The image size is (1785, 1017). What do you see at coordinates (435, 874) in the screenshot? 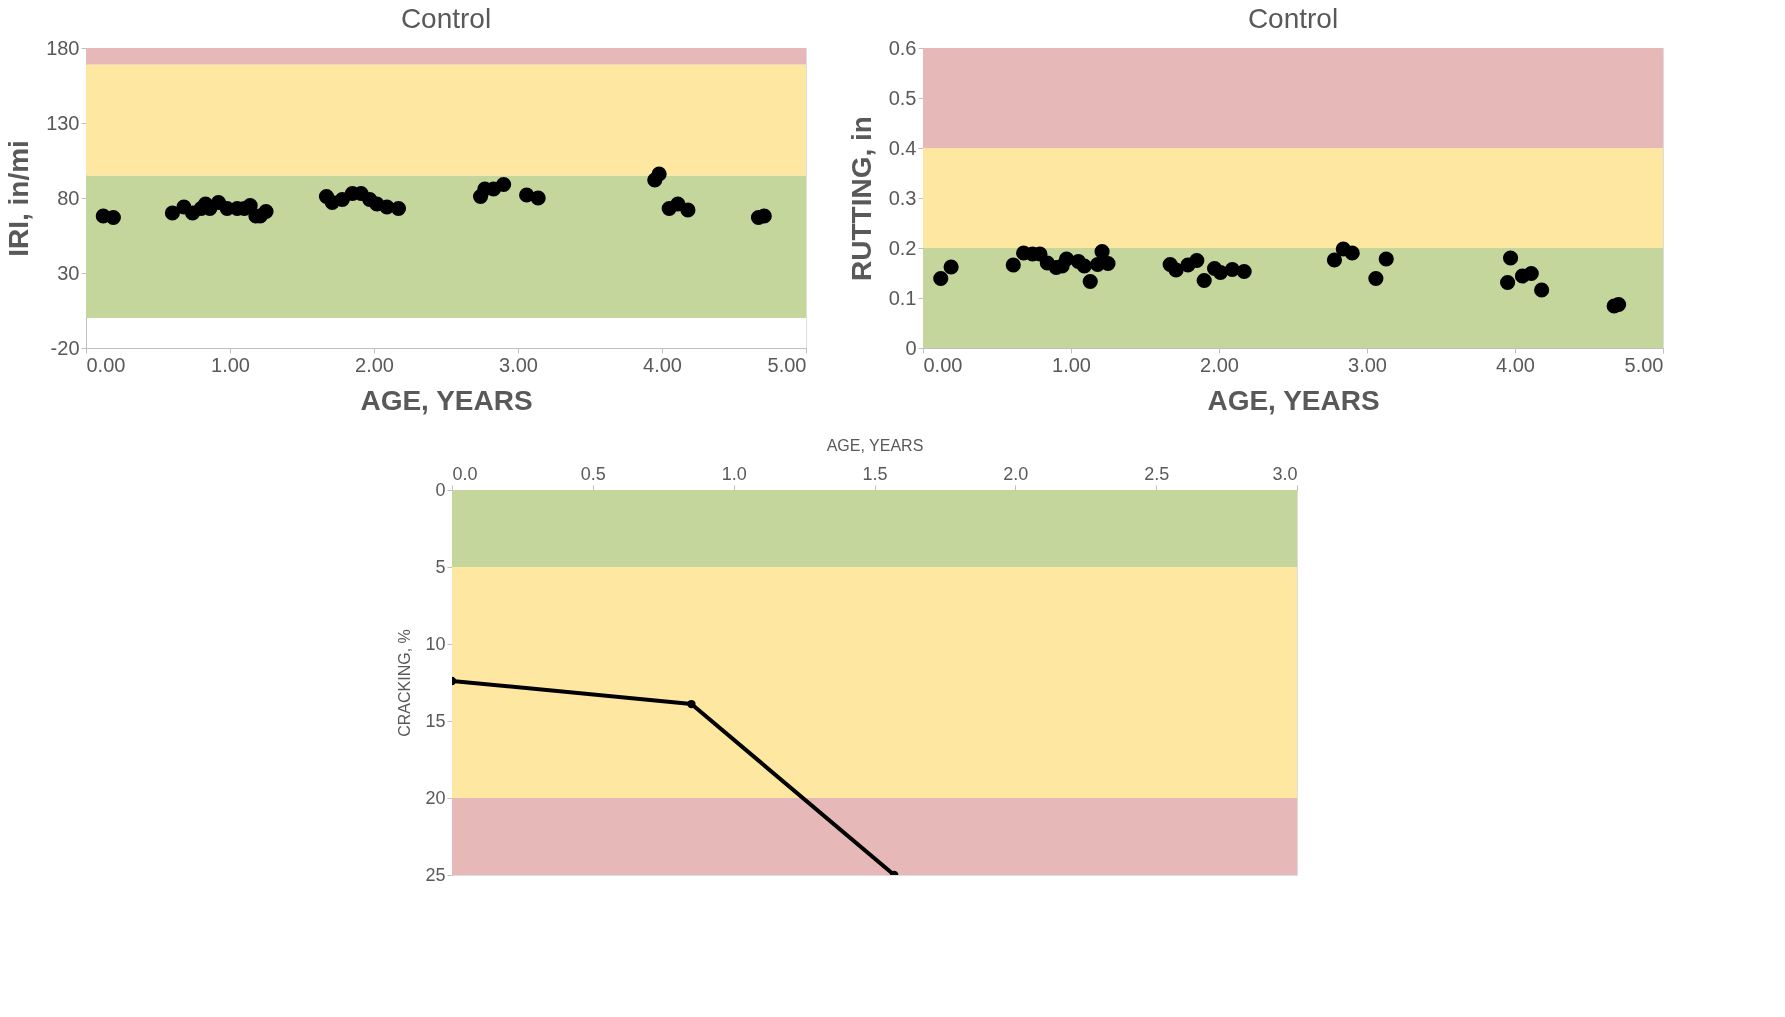
I see `y-tick-label: 25` at bounding box center [435, 874].